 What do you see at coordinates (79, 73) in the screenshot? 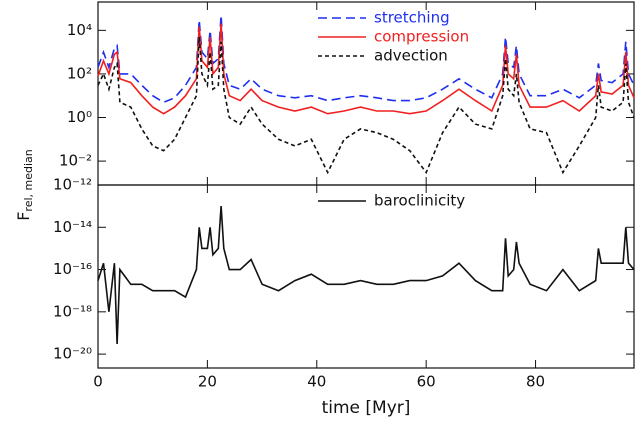
I see `y-tick-label: 10²` at bounding box center [79, 73].